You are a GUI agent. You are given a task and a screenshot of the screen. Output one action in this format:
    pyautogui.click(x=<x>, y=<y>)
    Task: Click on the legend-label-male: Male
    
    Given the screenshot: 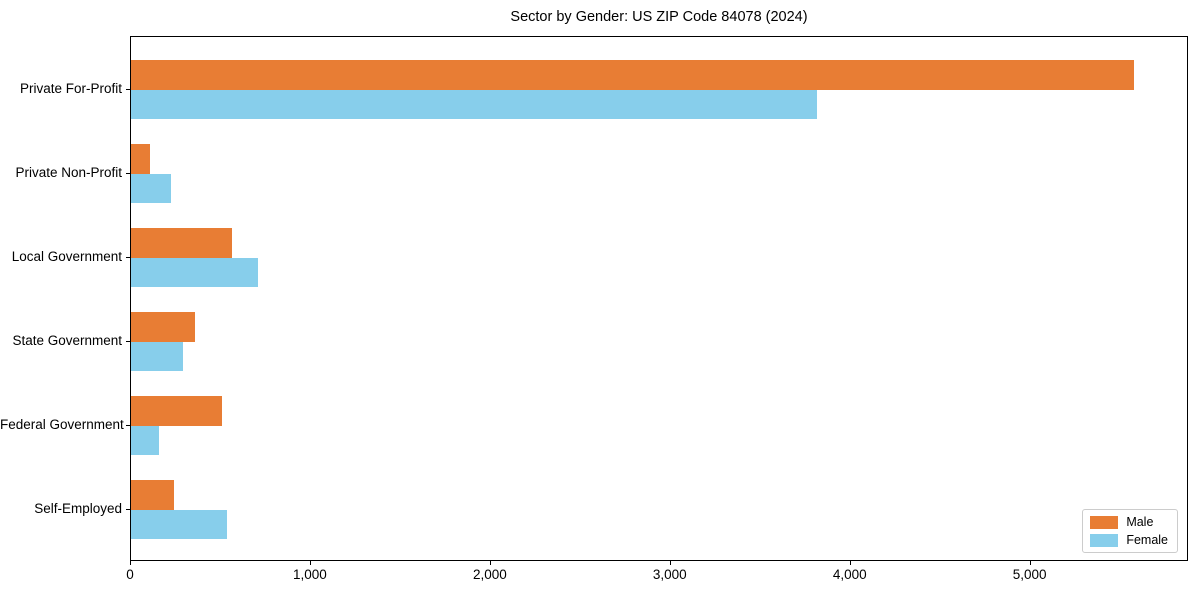 What is the action you would take?
    pyautogui.click(x=1140, y=522)
    